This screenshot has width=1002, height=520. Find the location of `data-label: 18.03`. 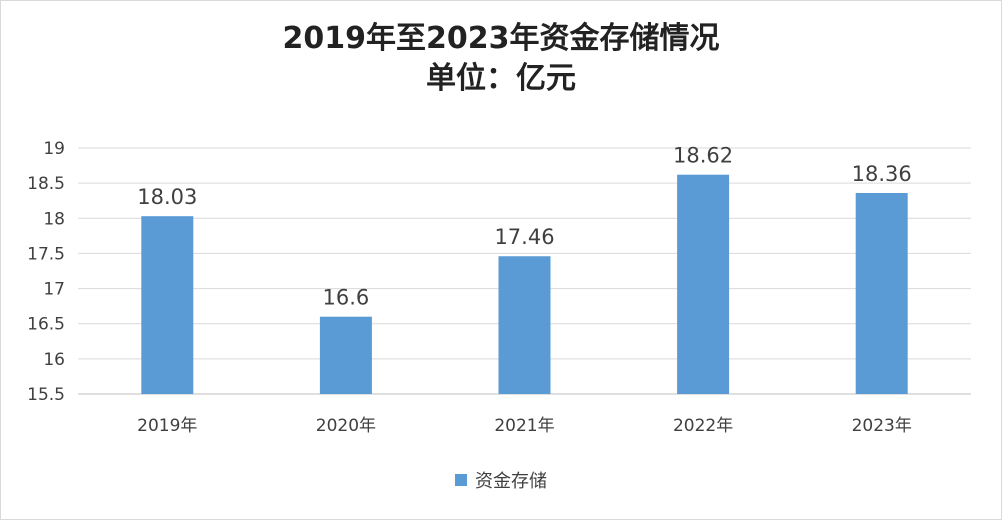

data-label: 18.03 is located at coordinates (167, 197).